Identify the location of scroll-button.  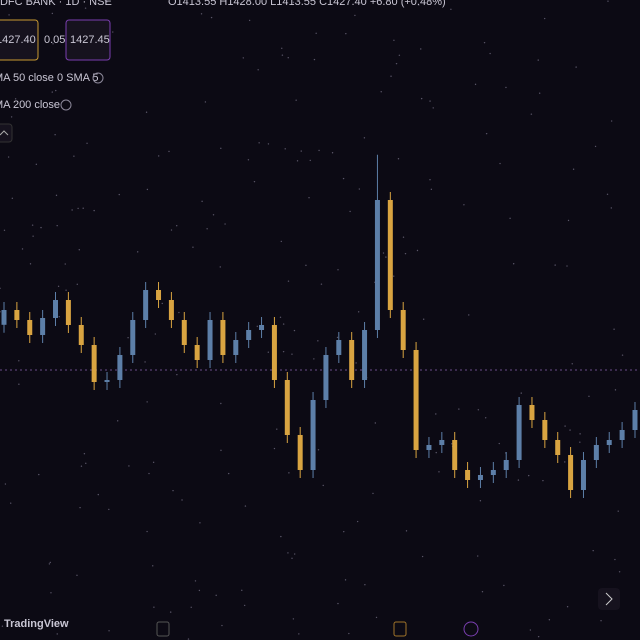
(609, 599).